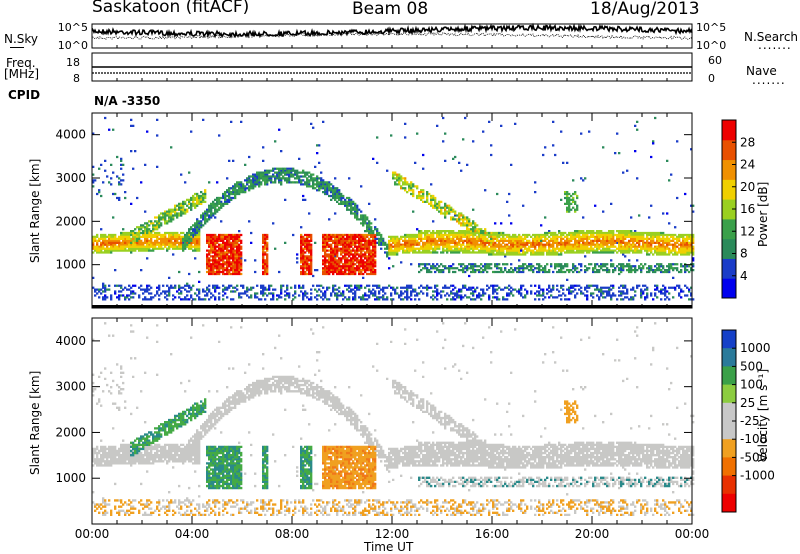 Image resolution: width=800 pixels, height=554 pixels. I want to click on power-colorbar-tick-label: 24, so click(747, 165).